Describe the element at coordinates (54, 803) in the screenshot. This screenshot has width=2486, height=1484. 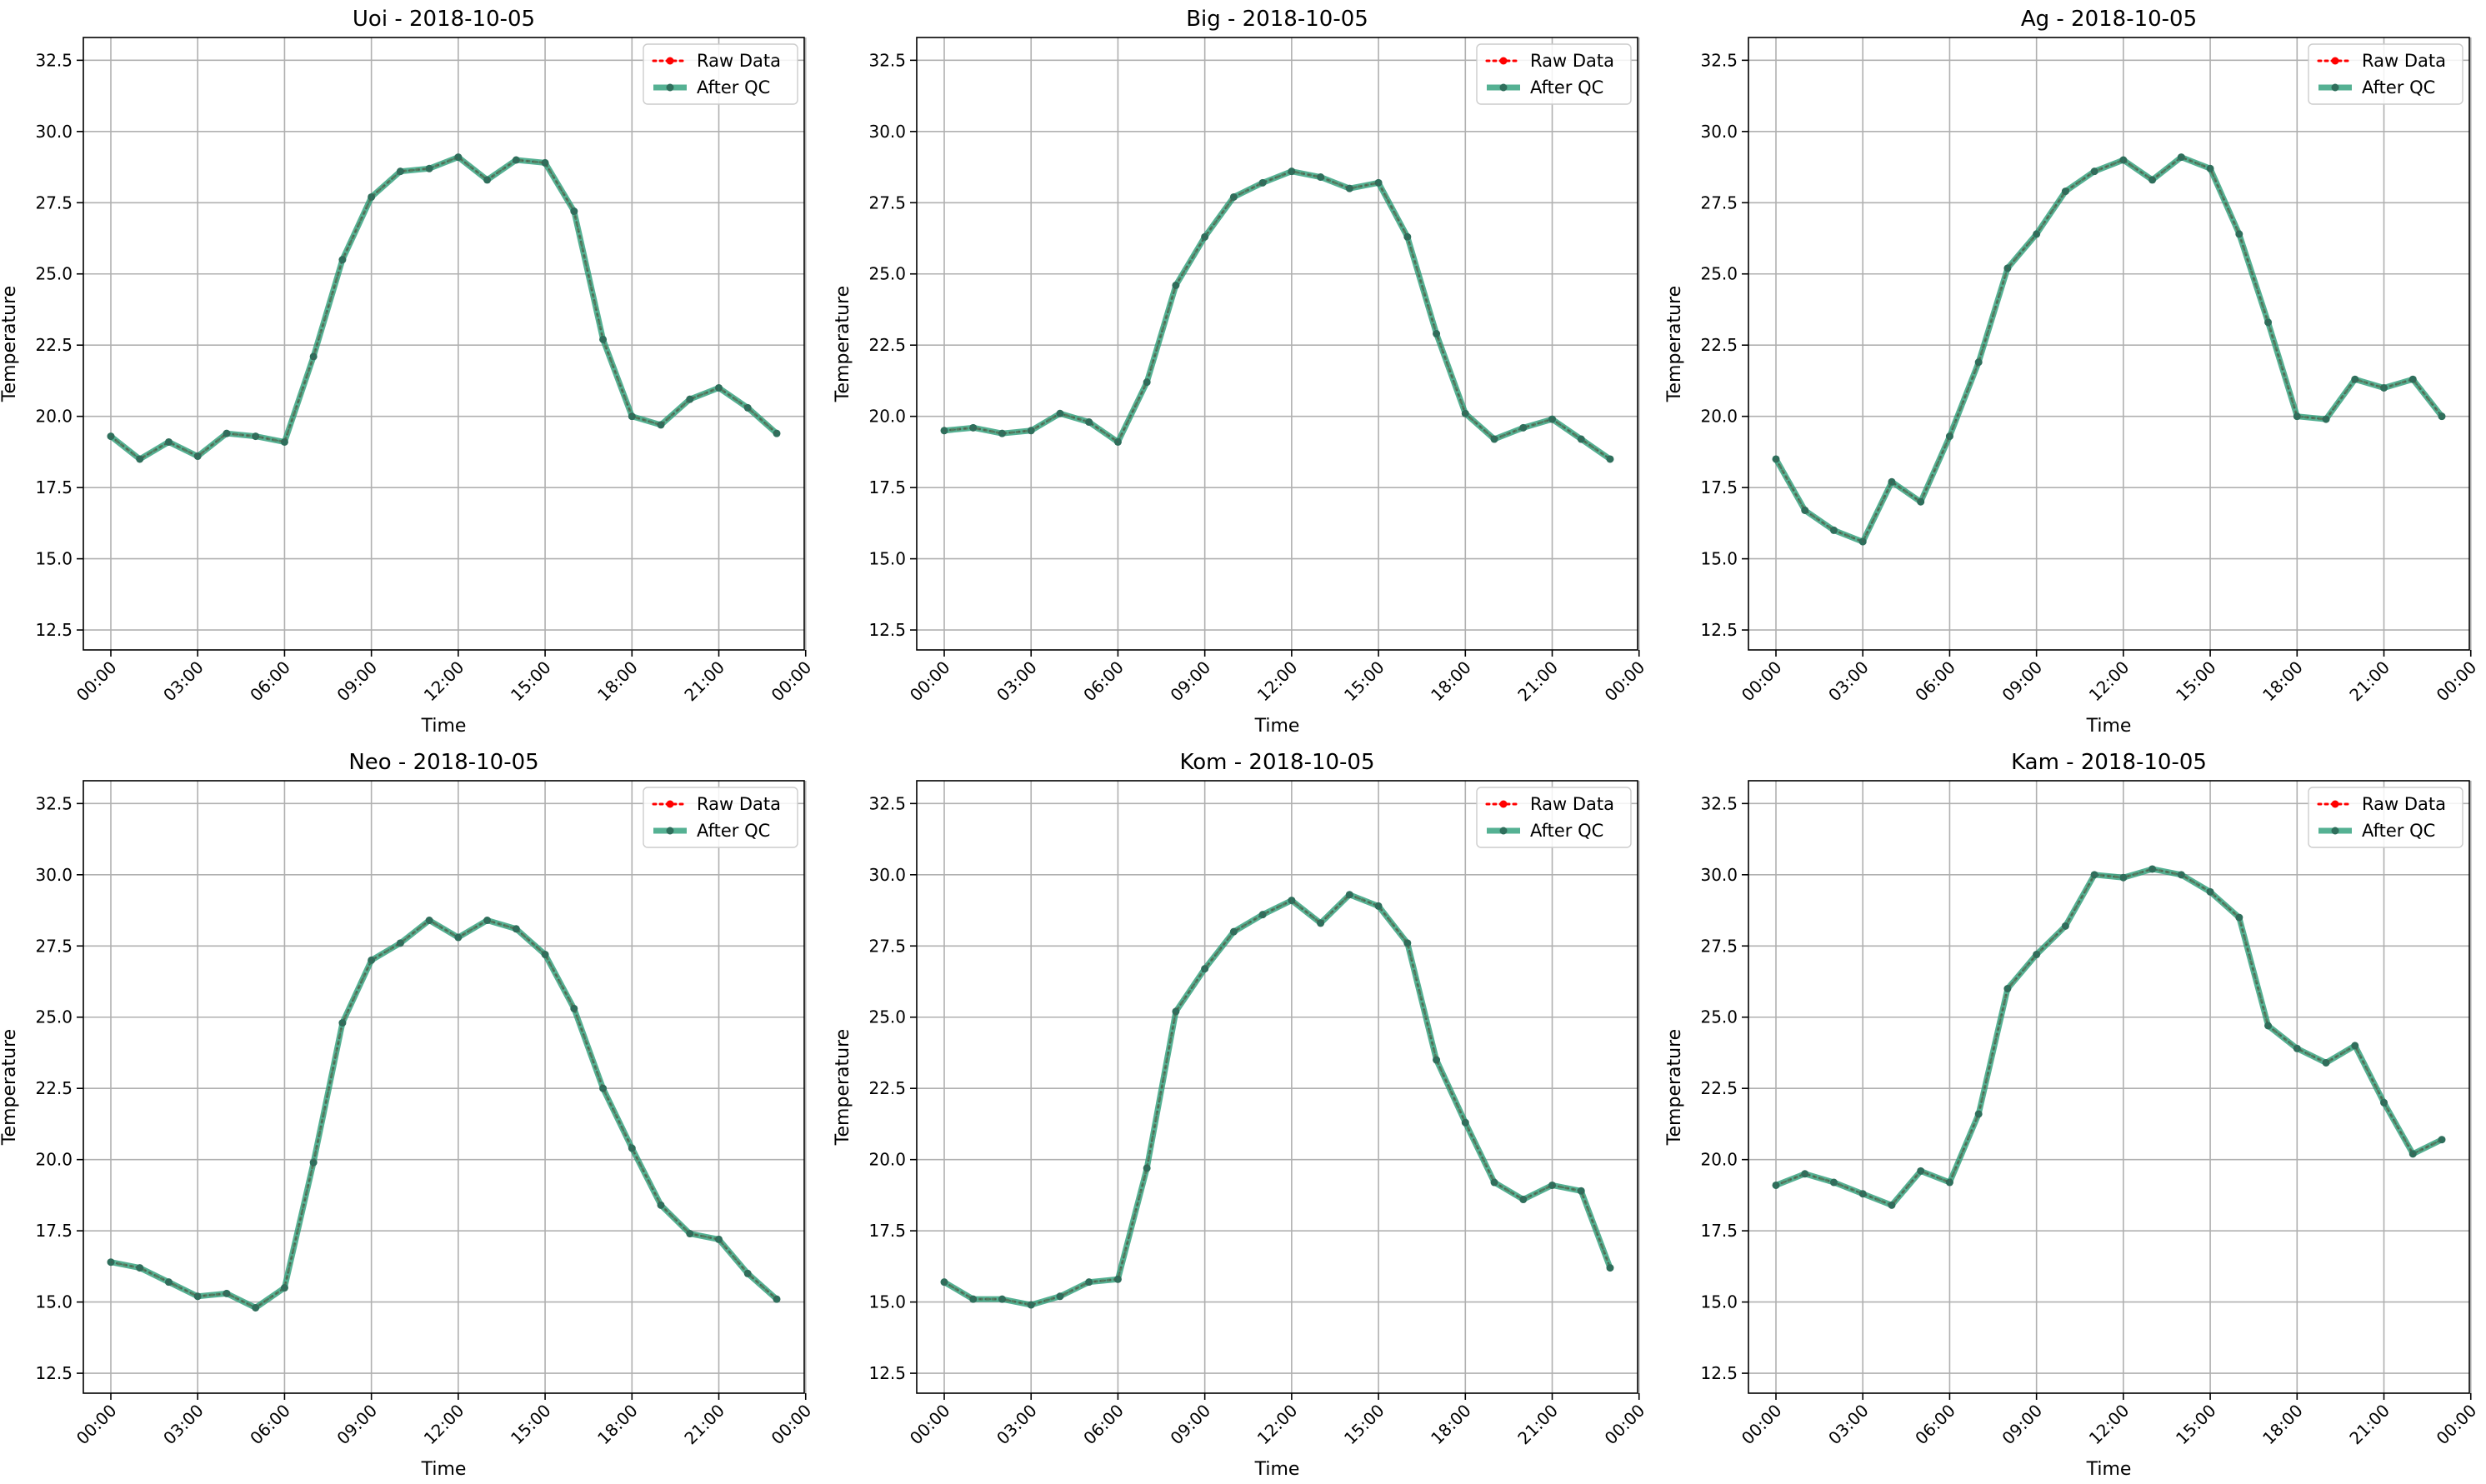
I see `y-tick-label: 32.5` at that location.